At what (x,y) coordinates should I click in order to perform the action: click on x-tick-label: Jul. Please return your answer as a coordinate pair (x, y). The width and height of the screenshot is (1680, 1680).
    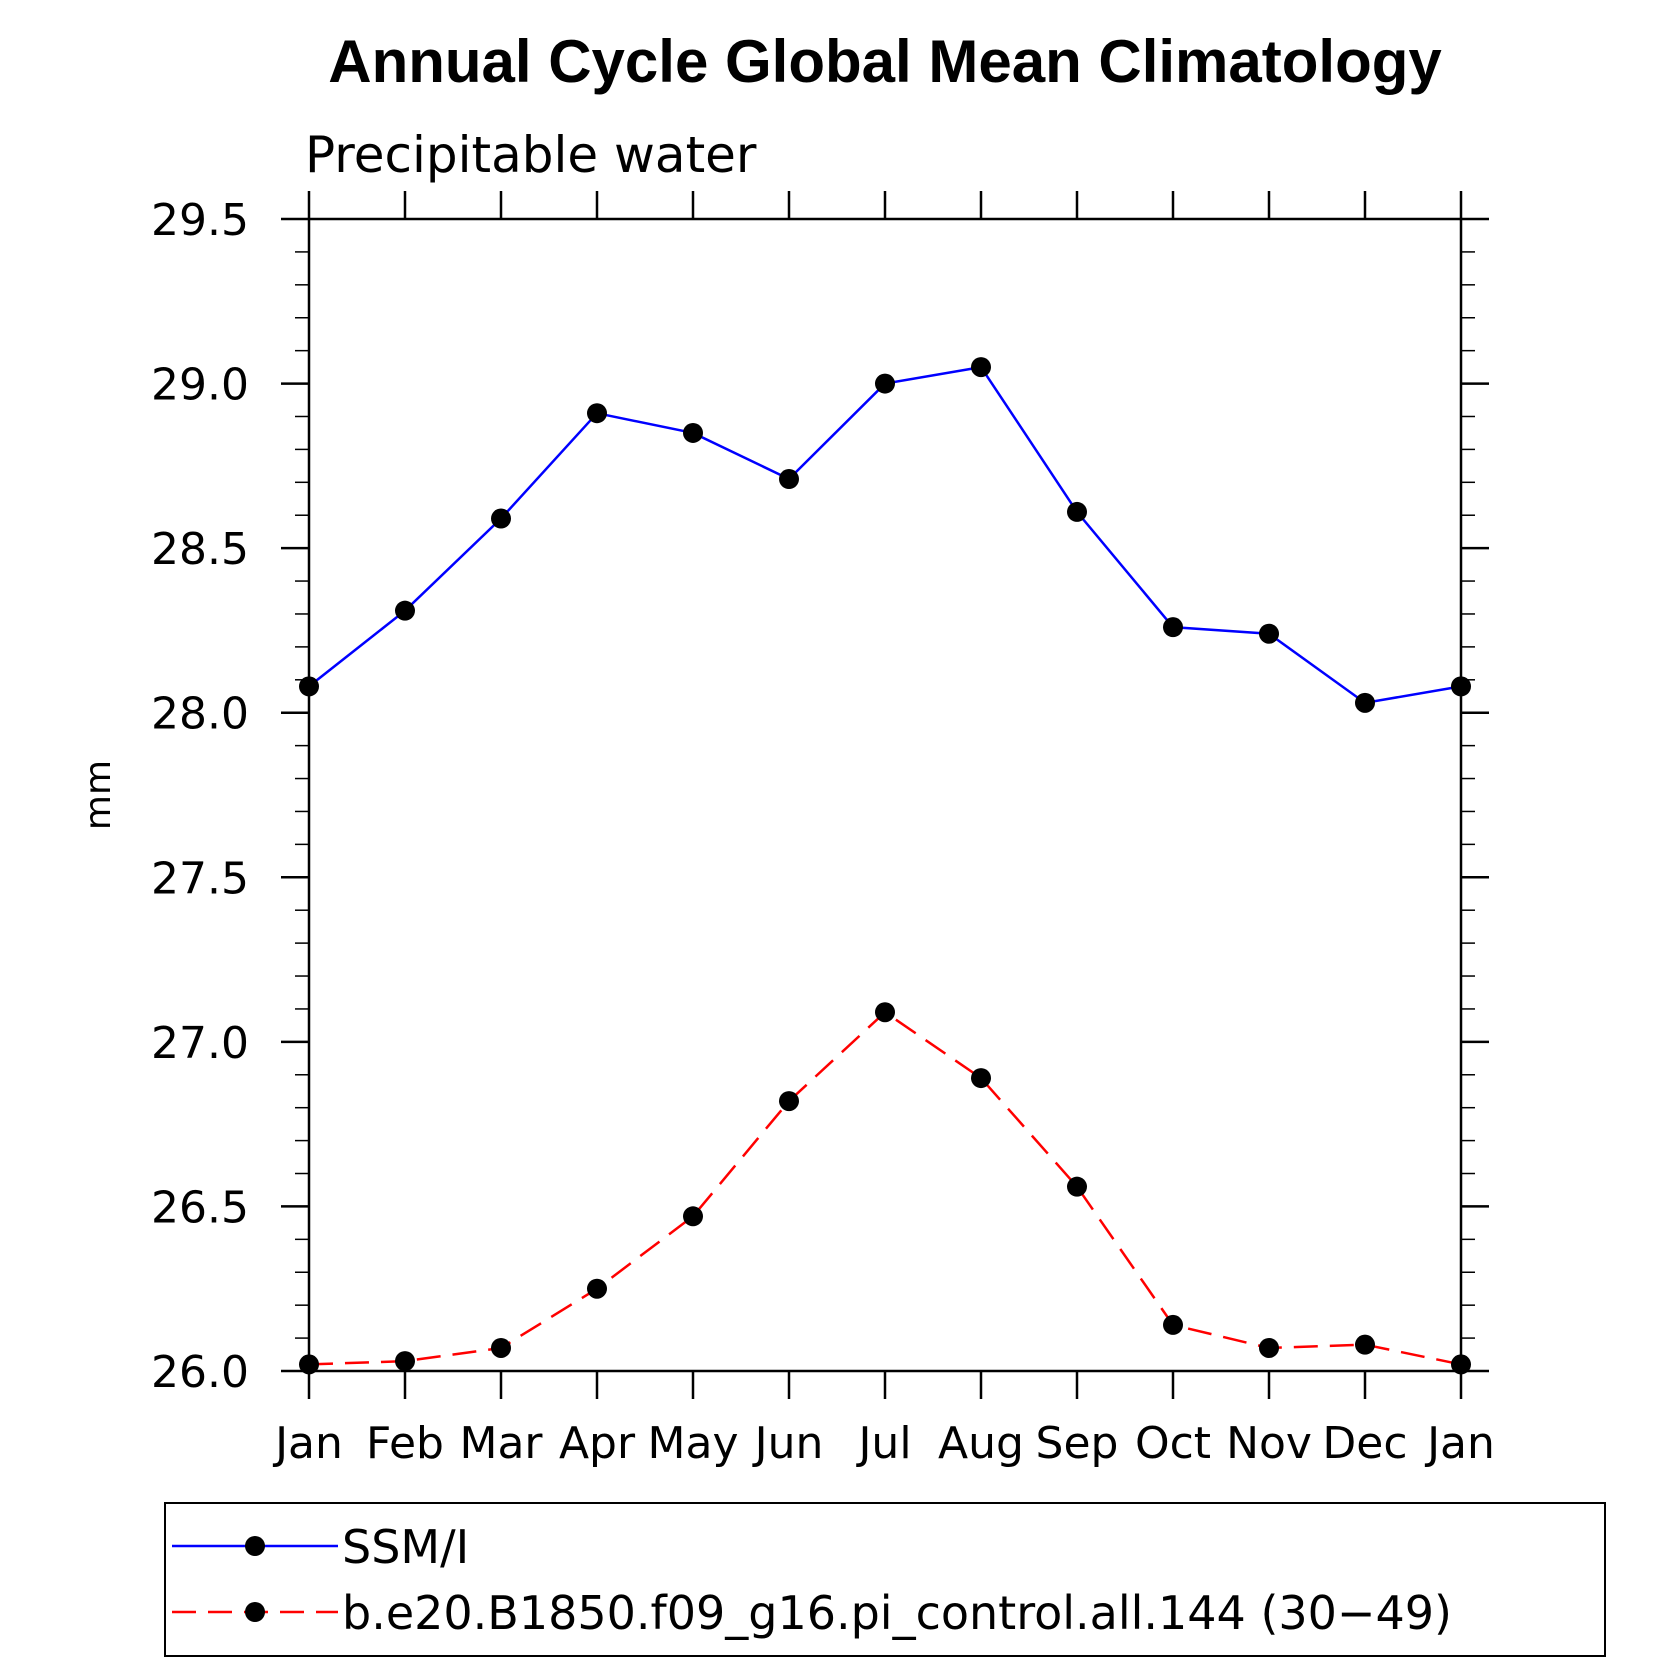
    Looking at the image, I should click on (883, 1443).